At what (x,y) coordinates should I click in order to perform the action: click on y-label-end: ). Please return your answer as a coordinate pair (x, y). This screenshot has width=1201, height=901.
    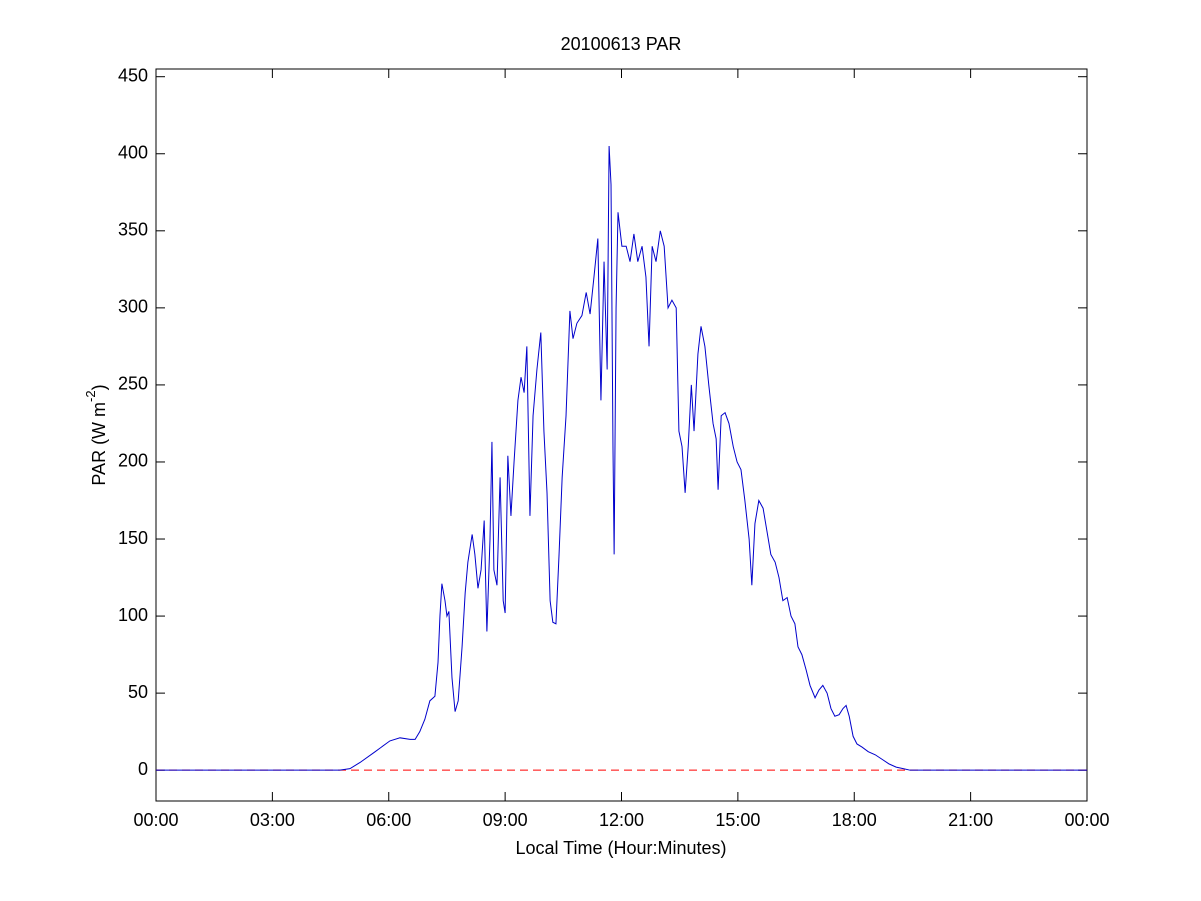
    Looking at the image, I should click on (99, 387).